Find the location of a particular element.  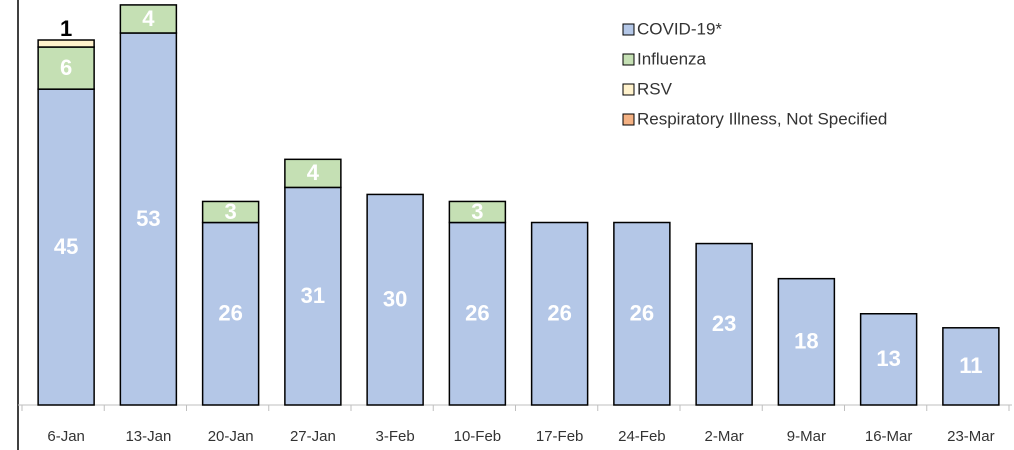

data-label: 18 is located at coordinates (806, 341).